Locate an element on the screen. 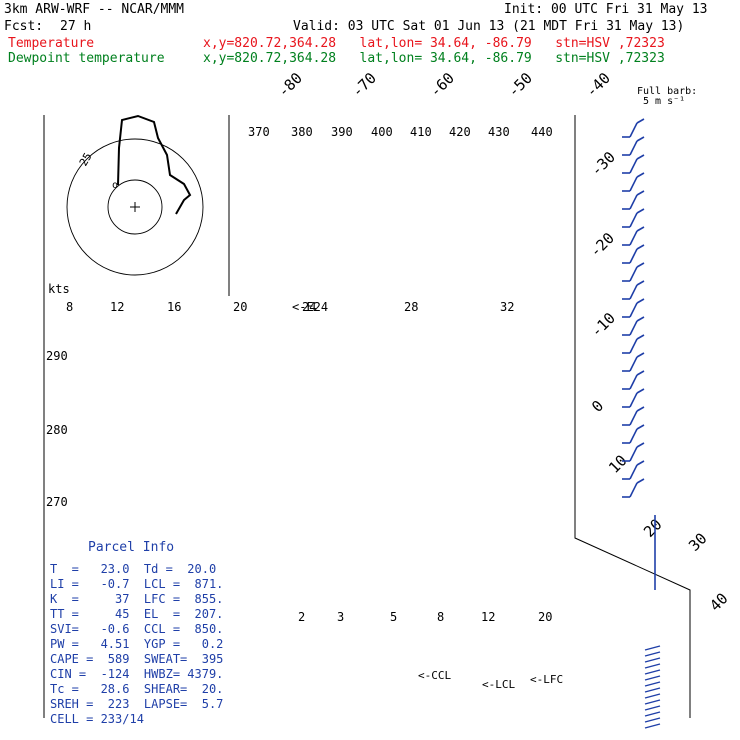  isotherm-label: -20 is located at coordinates (602, 245).